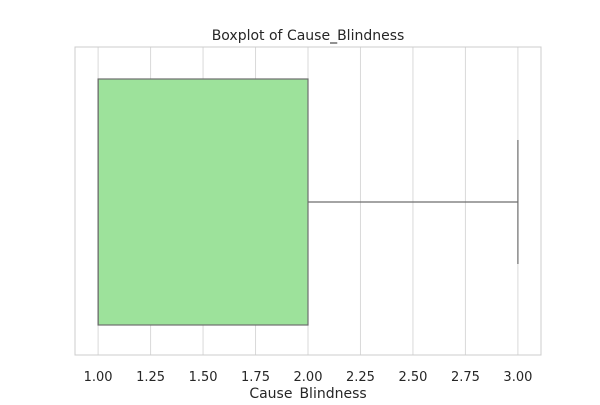 Image resolution: width=600 pixels, height=405 pixels. What do you see at coordinates (465, 377) in the screenshot?
I see `x-tick-label: 2.75` at bounding box center [465, 377].